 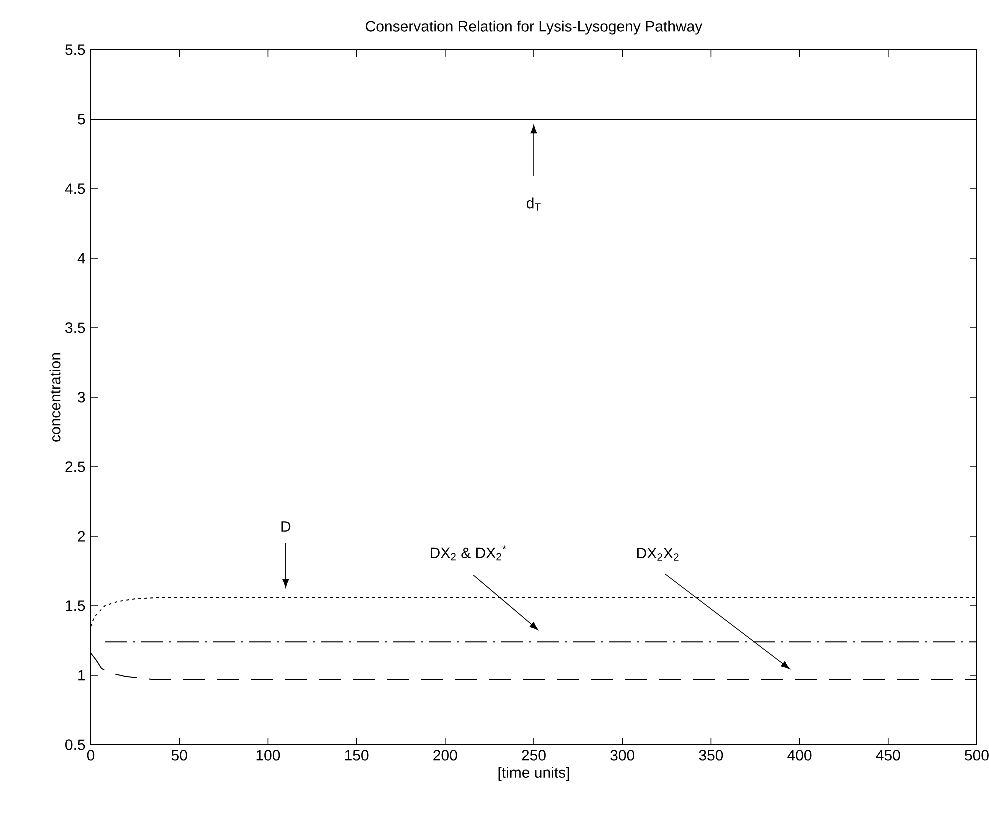 I want to click on x-tick-label: 150, so click(x=357, y=755).